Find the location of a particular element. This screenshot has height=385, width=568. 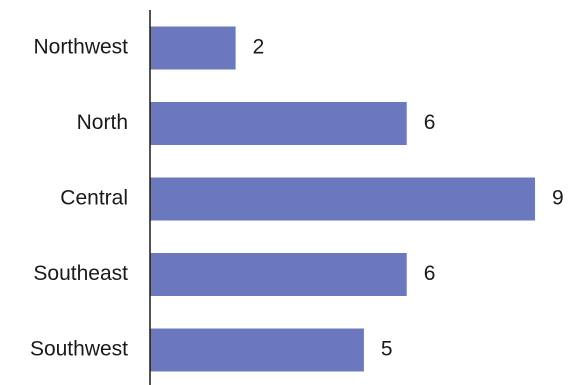

category-labels: Northwest North Central Southeast Southwest is located at coordinates (79, 198).